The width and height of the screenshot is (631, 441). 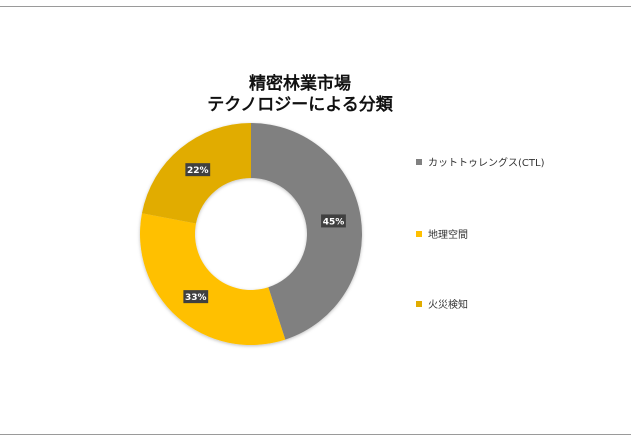 What do you see at coordinates (306, 231) in the screenshot?
I see `slice-ctl` at bounding box center [306, 231].